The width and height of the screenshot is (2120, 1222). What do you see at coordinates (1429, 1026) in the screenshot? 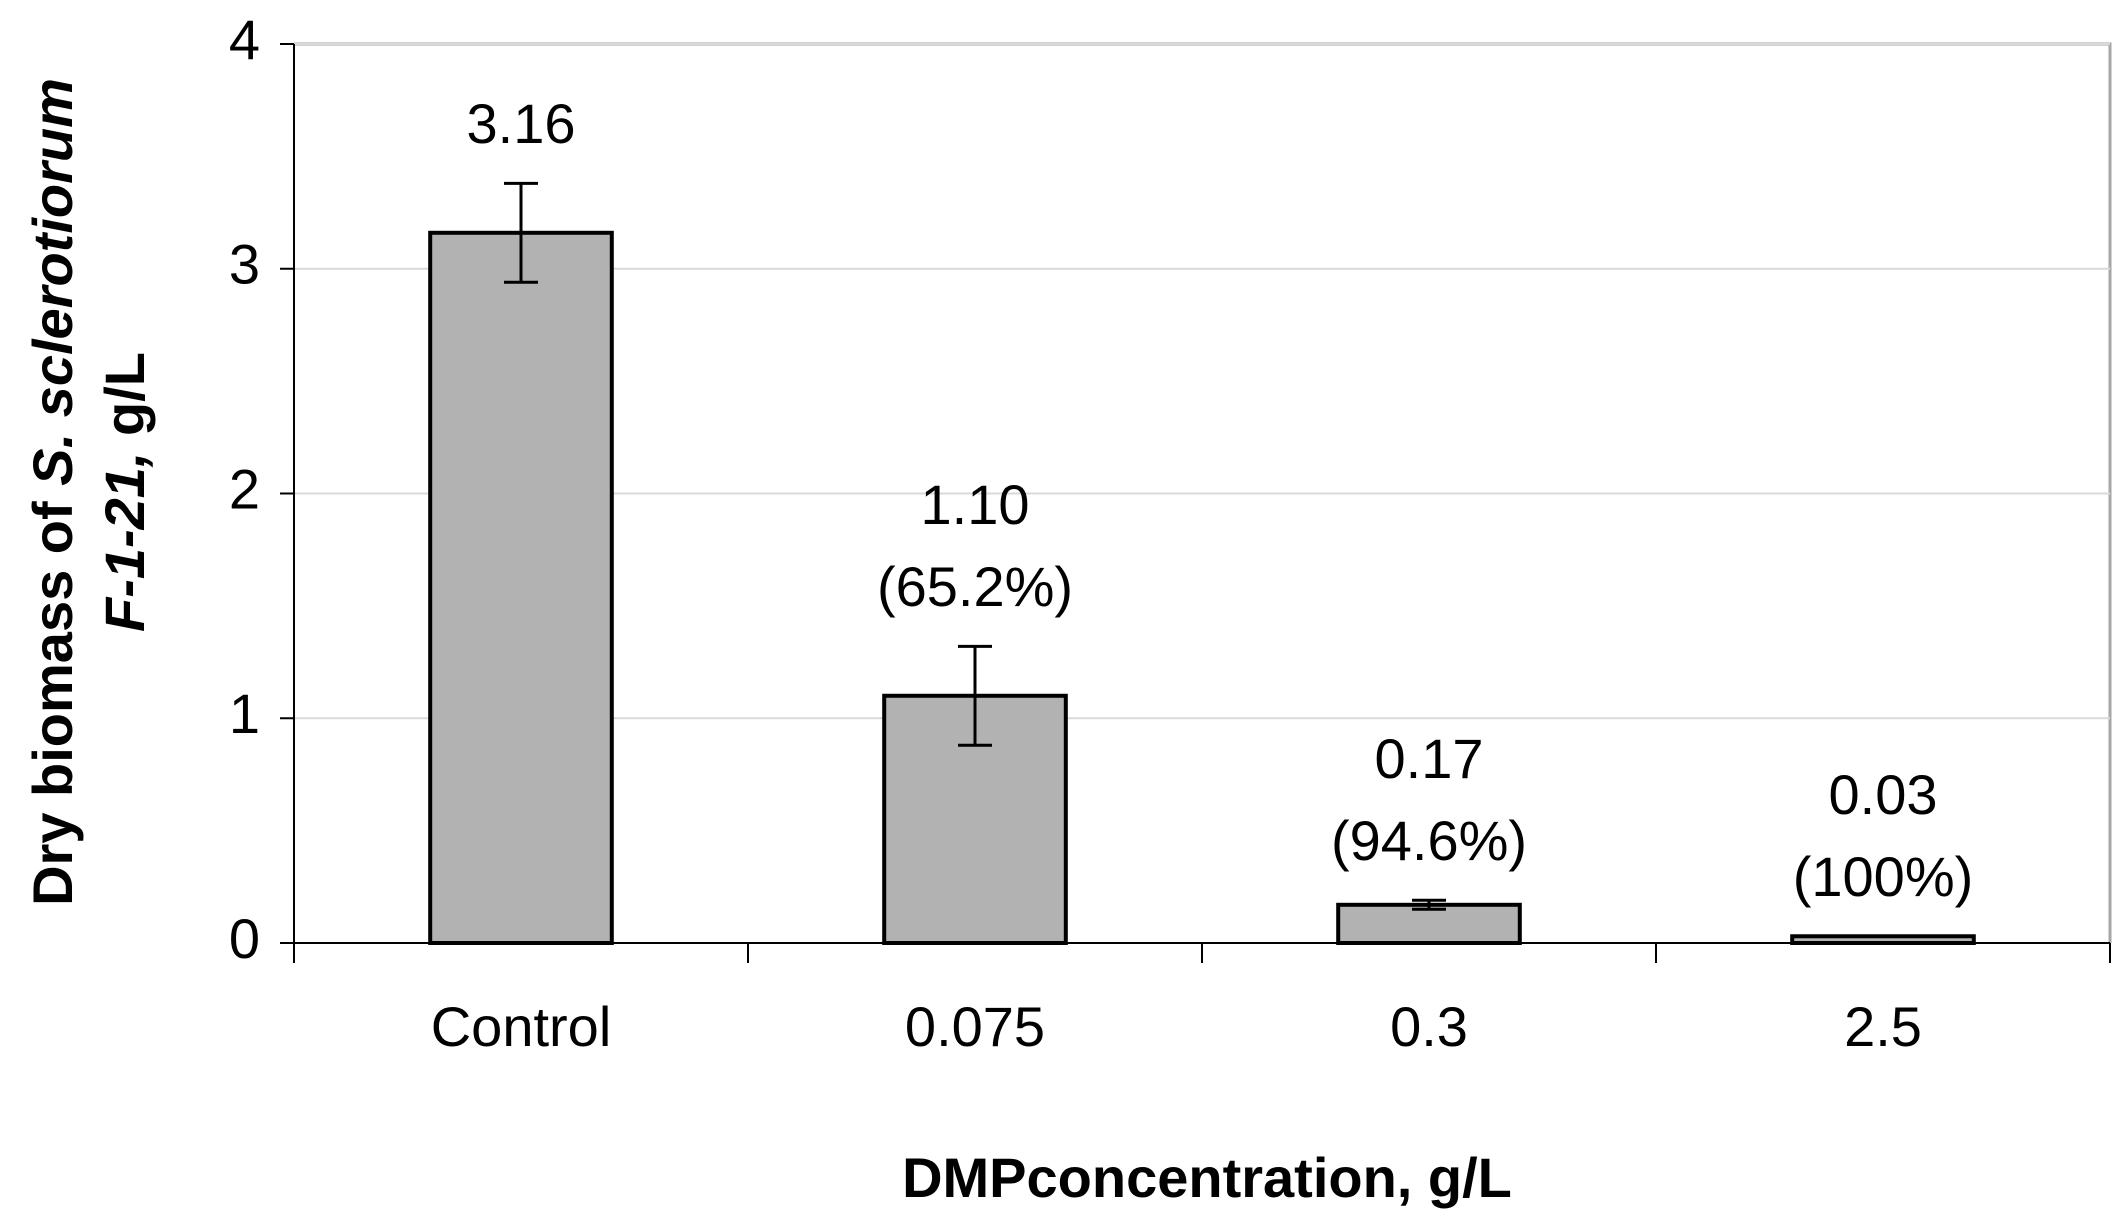
I see `x-tick-label: 0.3` at bounding box center [1429, 1026].